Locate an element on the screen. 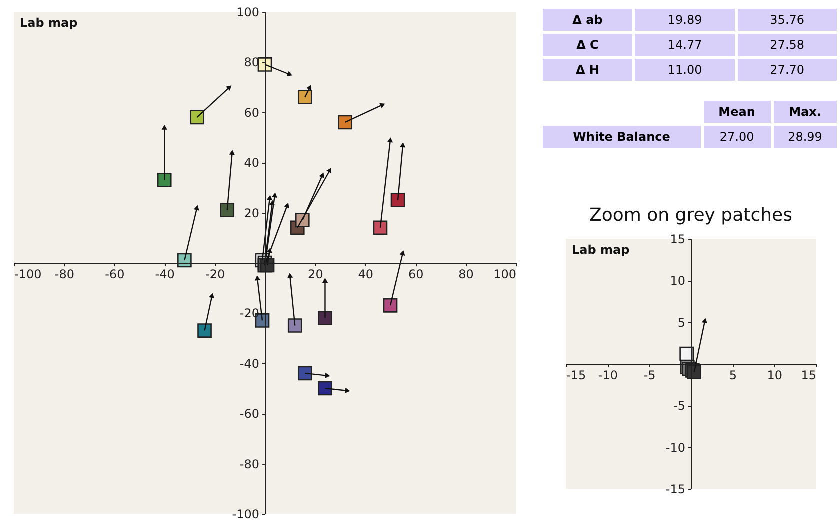  text: White Balance is located at coordinates (622, 137).